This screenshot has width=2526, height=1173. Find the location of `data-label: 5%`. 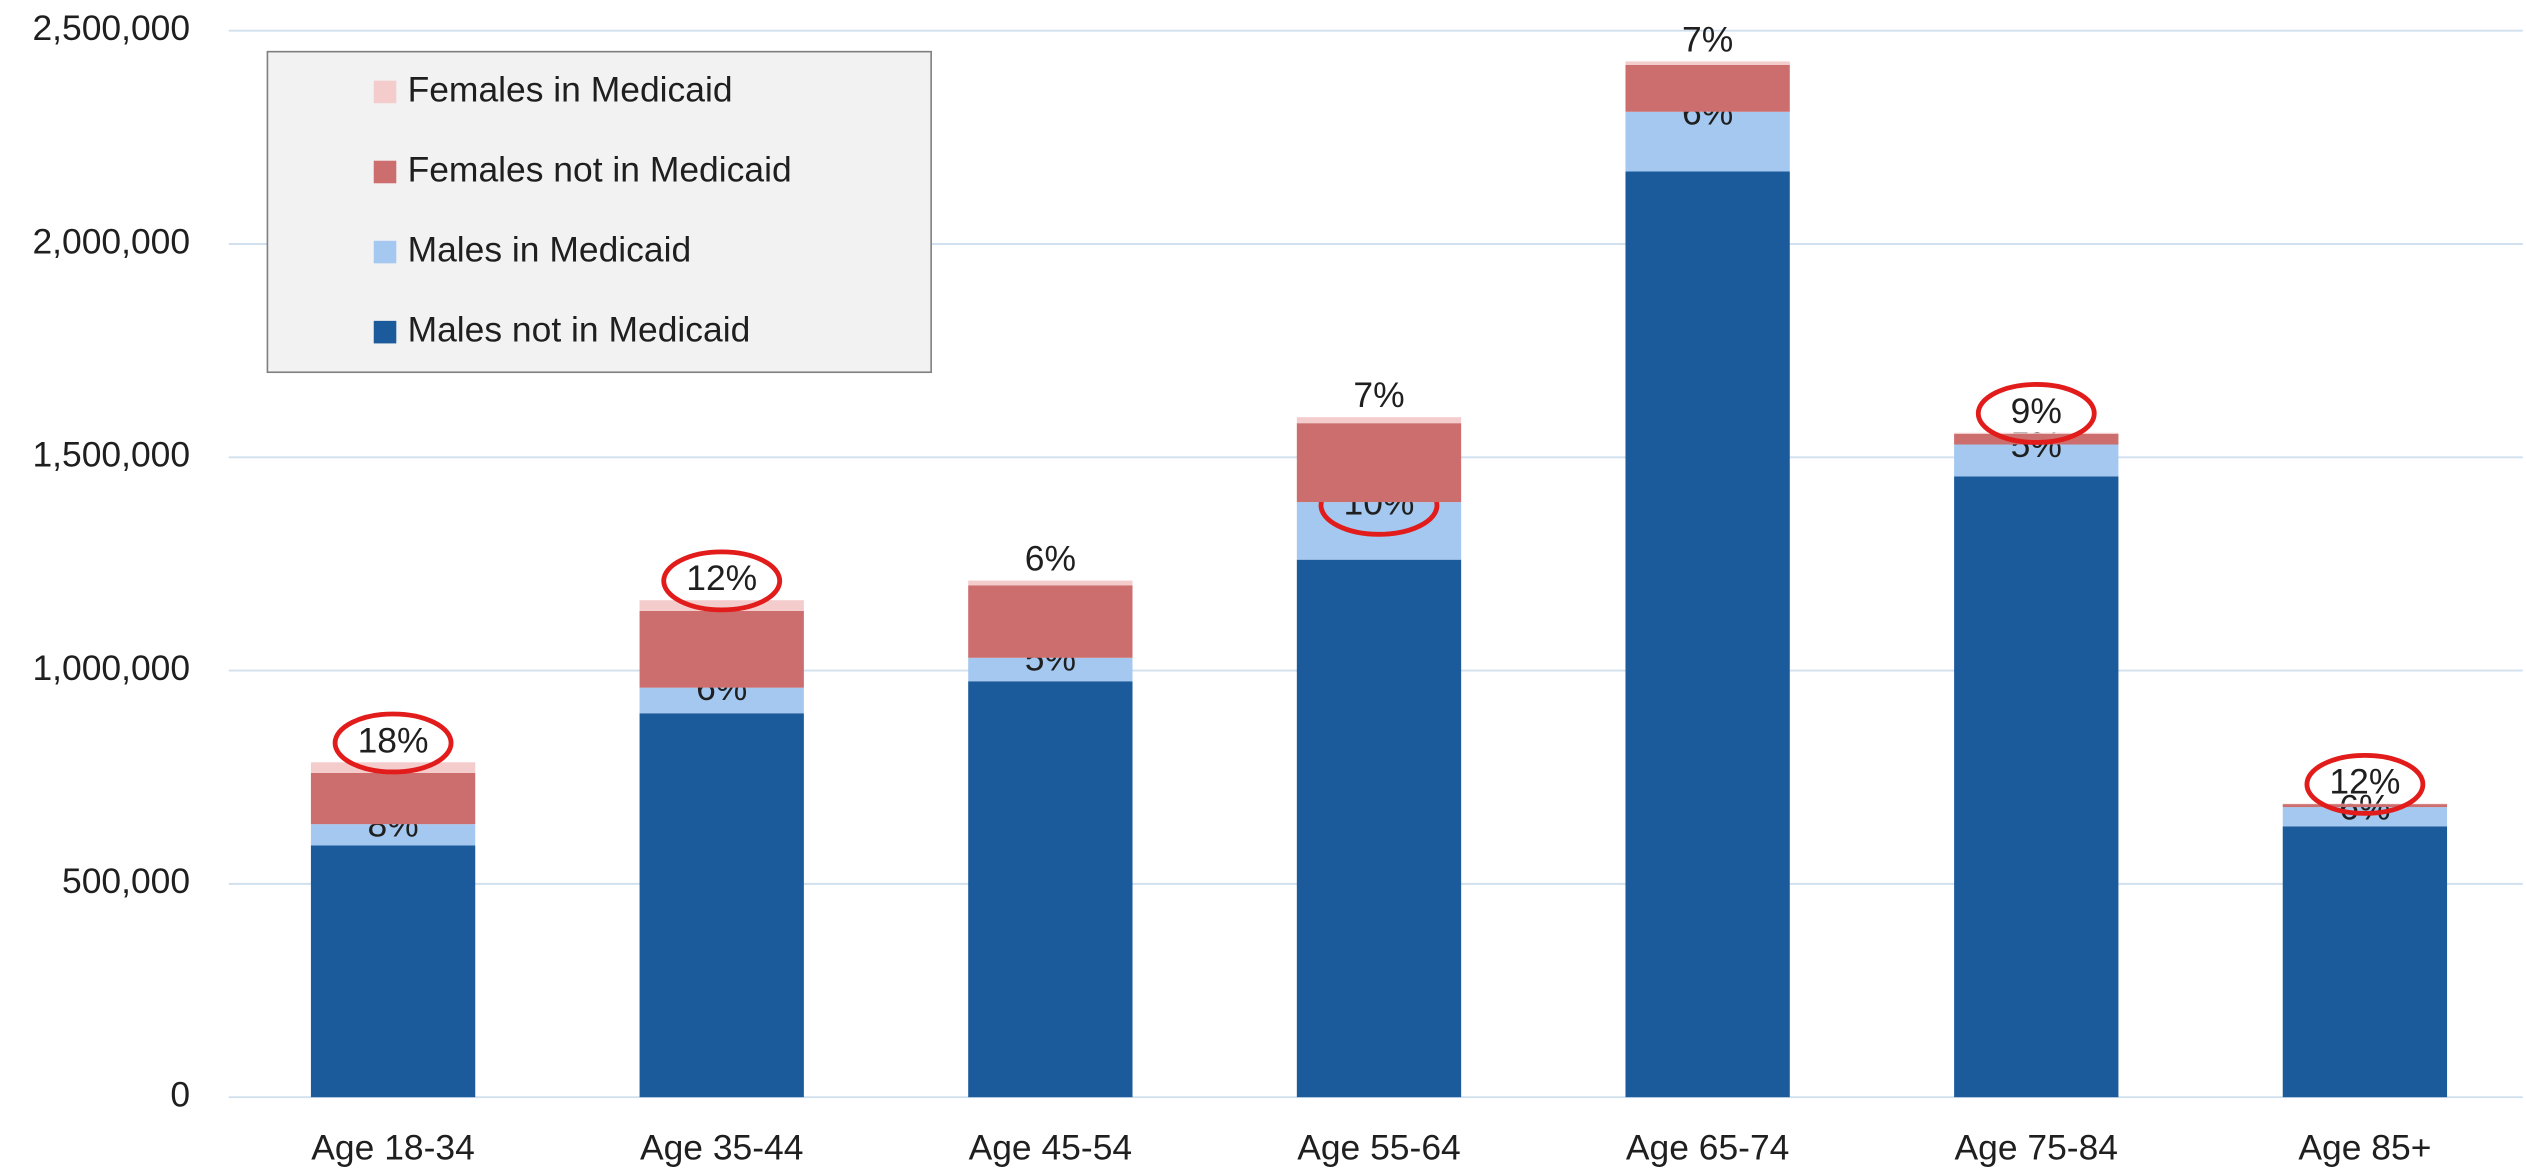

data-label: 5% is located at coordinates (2036, 445).